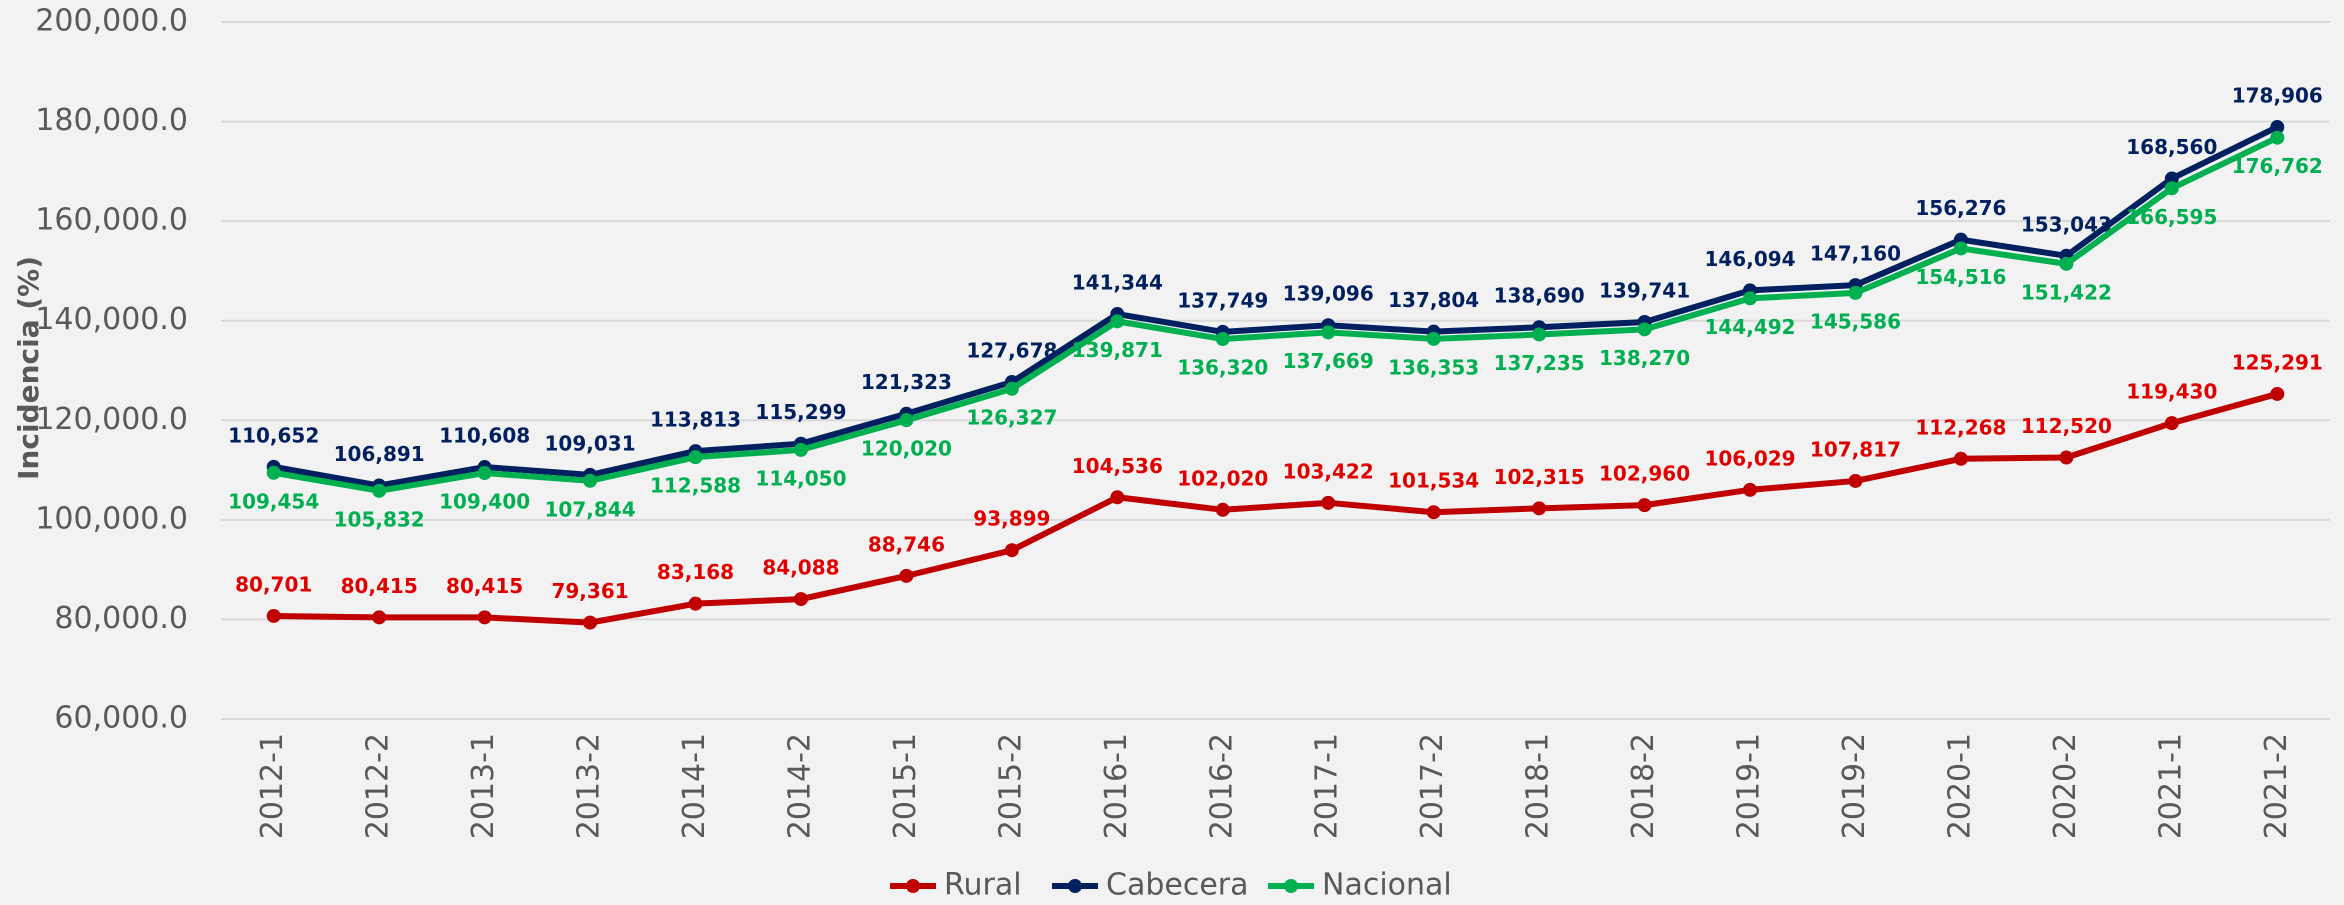 The height and width of the screenshot is (905, 2344). What do you see at coordinates (1222, 478) in the screenshot?
I see `data-label: 102,020` at bounding box center [1222, 478].